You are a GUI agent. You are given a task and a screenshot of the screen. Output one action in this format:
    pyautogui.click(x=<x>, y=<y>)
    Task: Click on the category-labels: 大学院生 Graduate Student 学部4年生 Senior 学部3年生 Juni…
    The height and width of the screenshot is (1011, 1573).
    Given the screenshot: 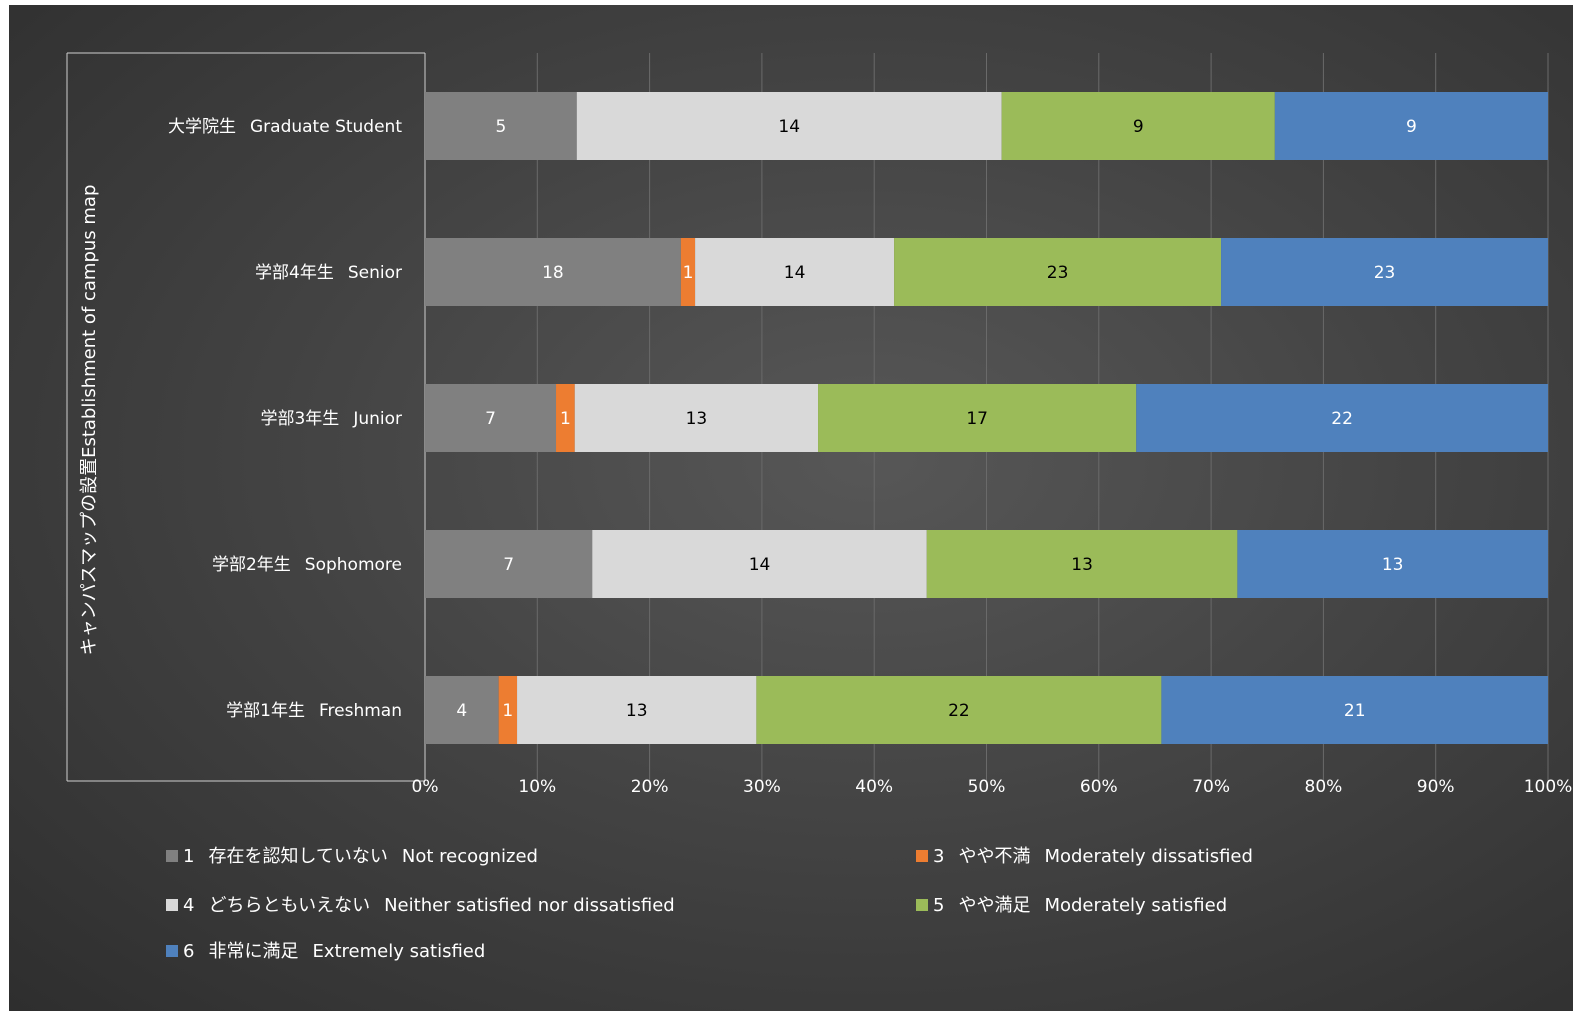 What is the action you would take?
    pyautogui.click(x=285, y=419)
    